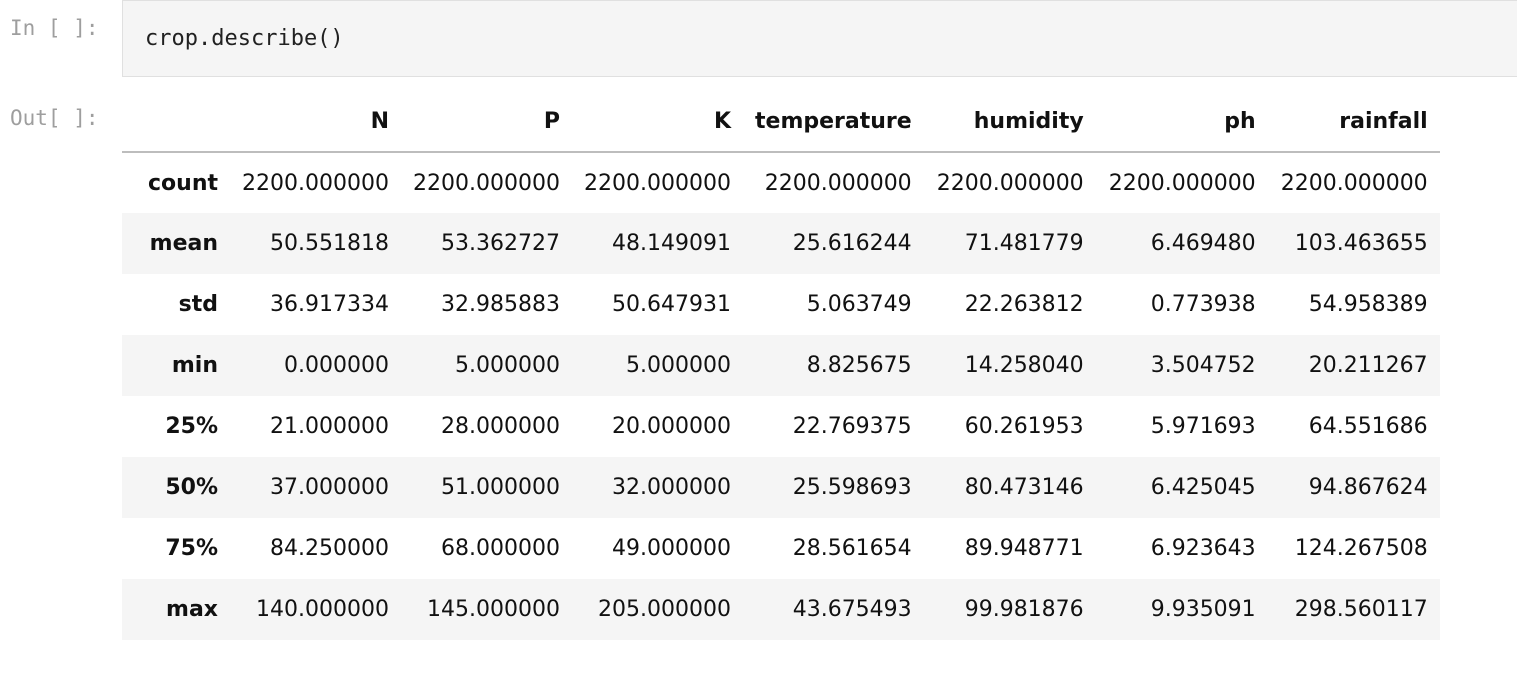  Describe the element at coordinates (191, 548) in the screenshot. I see `row-label: 75%` at that location.